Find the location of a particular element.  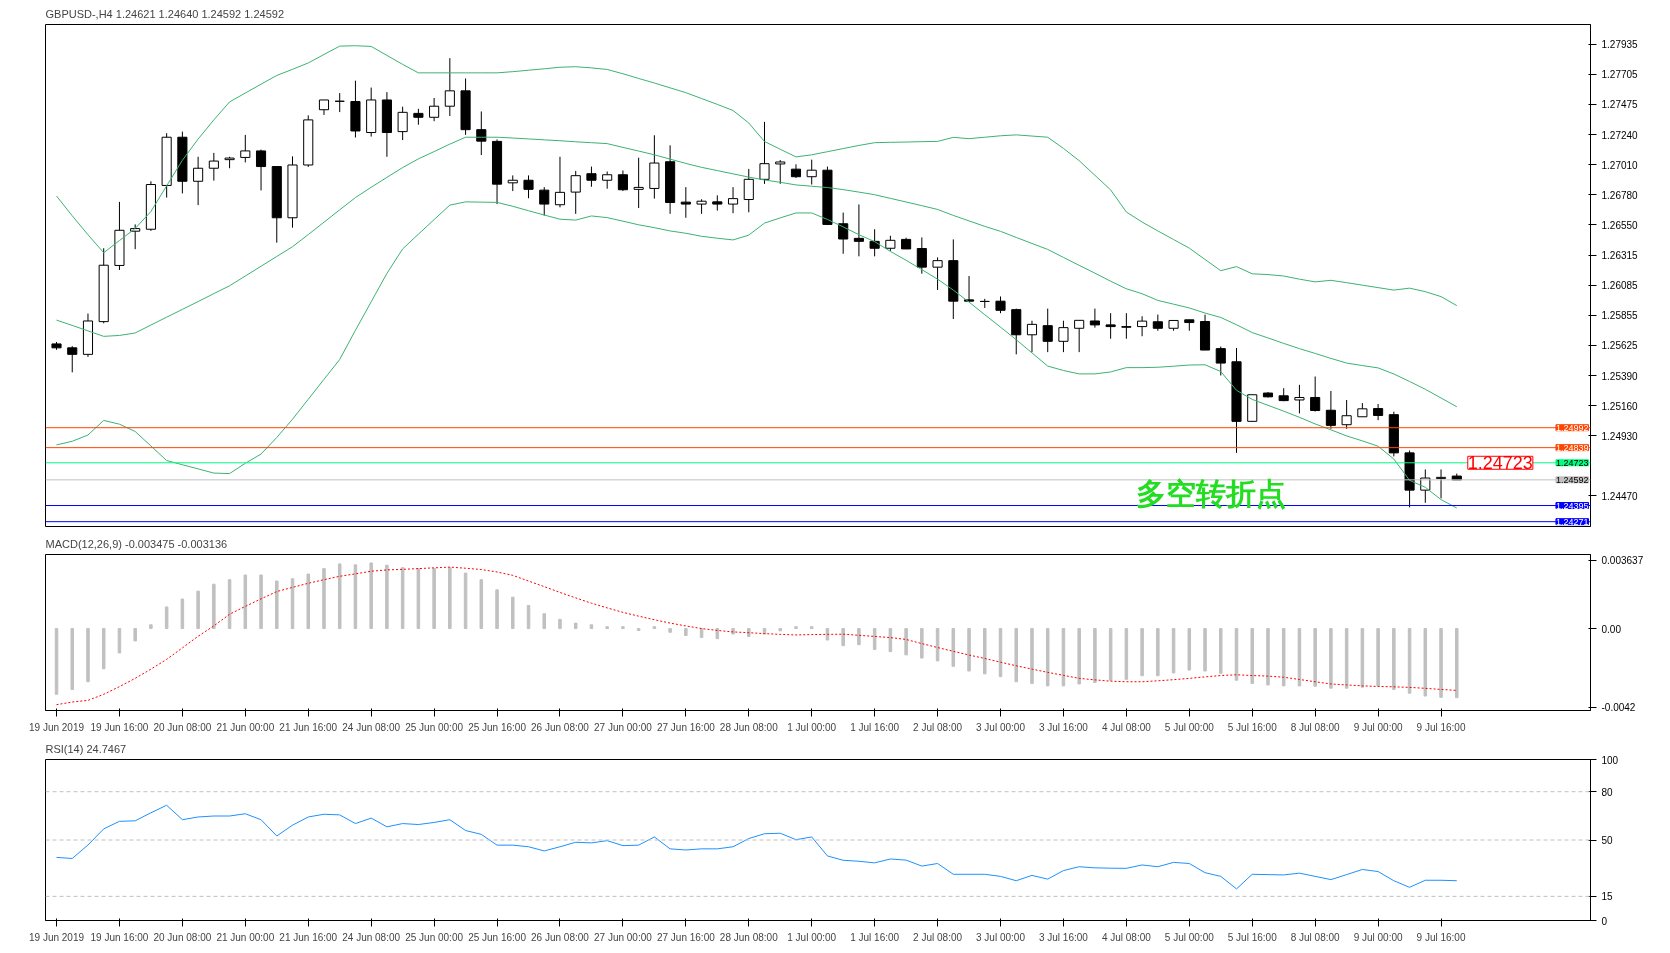

x-tick-label: 1 Jul 16:00 is located at coordinates (875, 937).